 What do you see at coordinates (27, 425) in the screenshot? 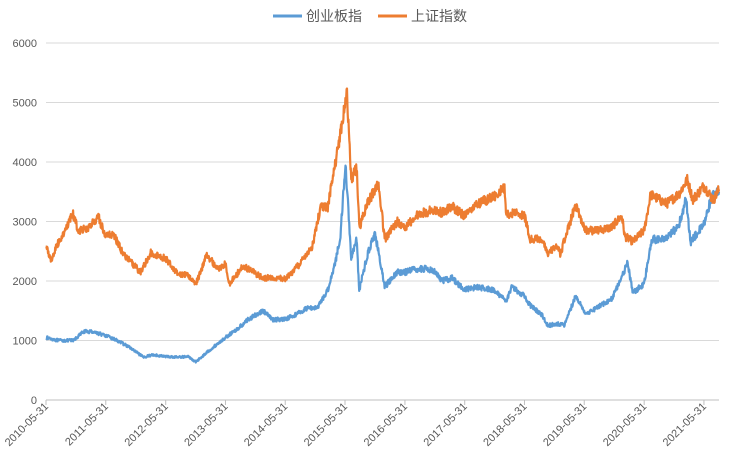
I see `x-tick-label: 2010-05-31` at bounding box center [27, 425].